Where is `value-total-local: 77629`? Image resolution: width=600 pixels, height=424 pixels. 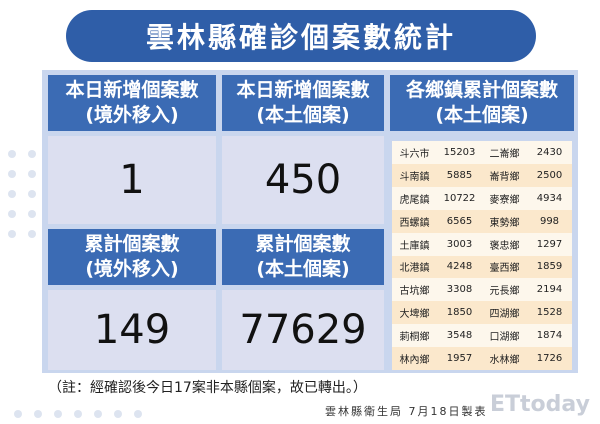
value-total-local: 77629 is located at coordinates (303, 330).